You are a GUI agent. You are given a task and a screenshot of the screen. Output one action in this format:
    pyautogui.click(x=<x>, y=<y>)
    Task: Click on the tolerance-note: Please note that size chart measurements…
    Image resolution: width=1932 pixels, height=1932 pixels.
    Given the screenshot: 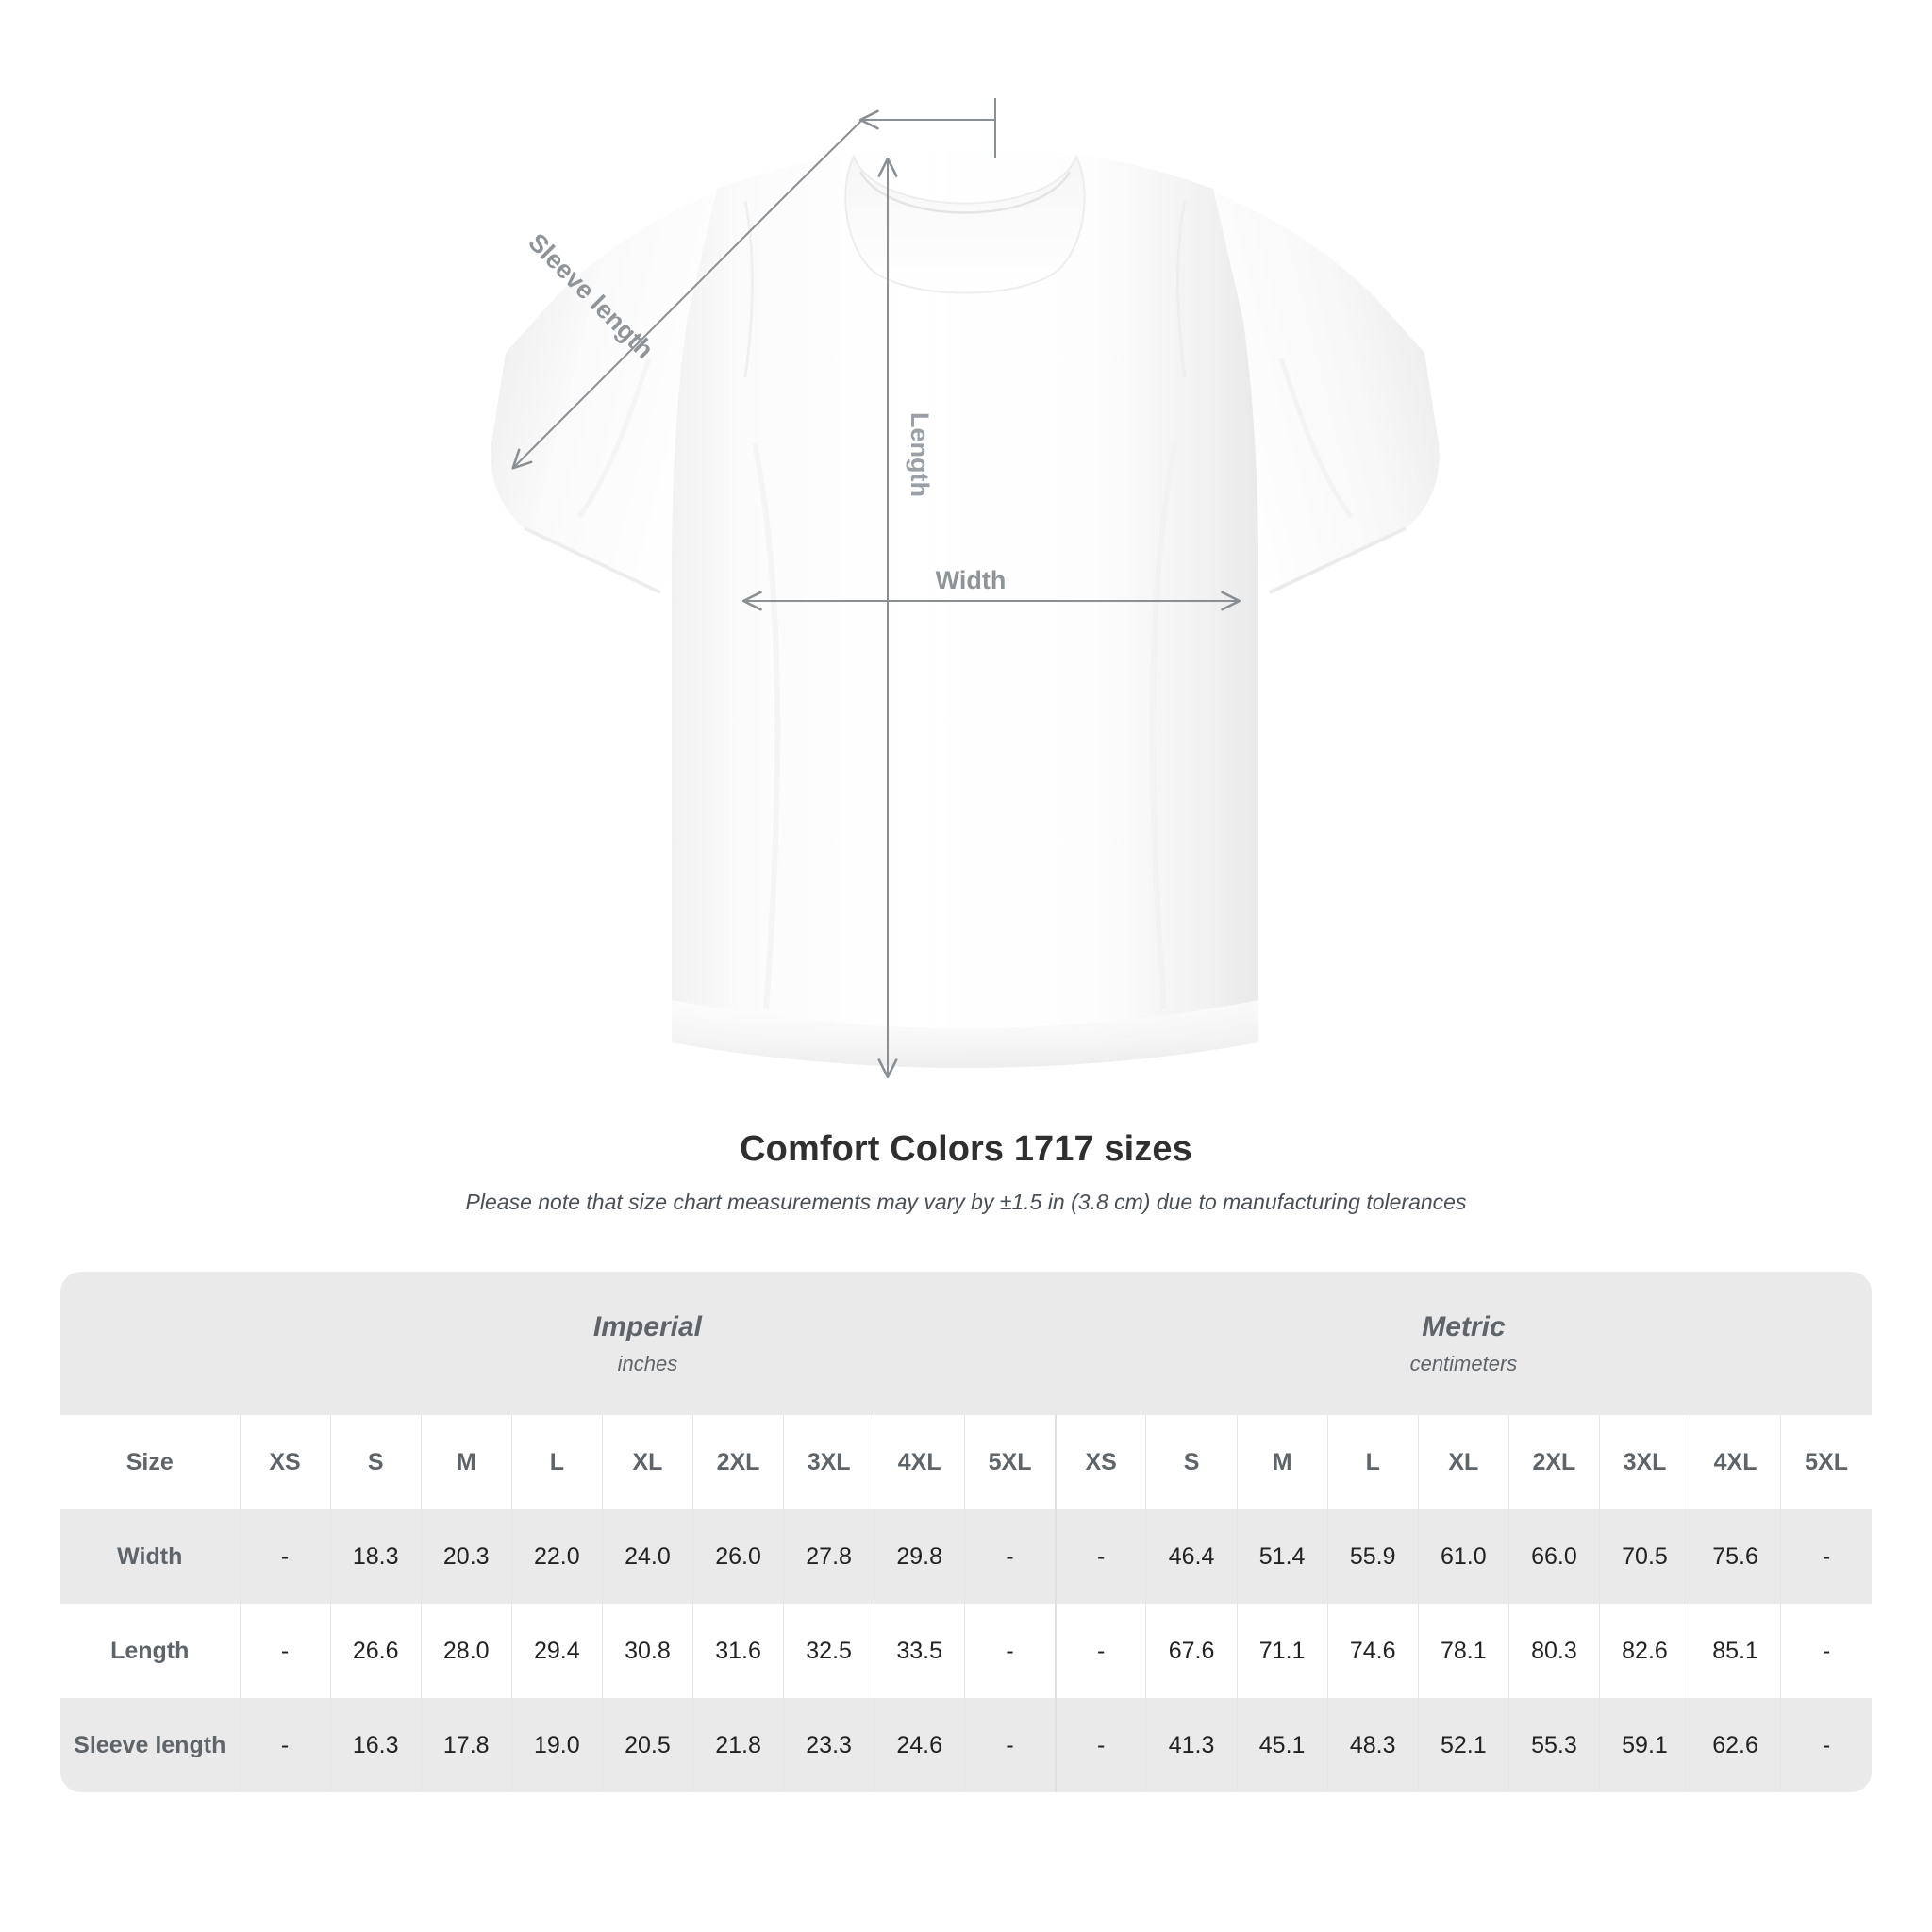 What is the action you would take?
    pyautogui.click(x=966, y=1201)
    